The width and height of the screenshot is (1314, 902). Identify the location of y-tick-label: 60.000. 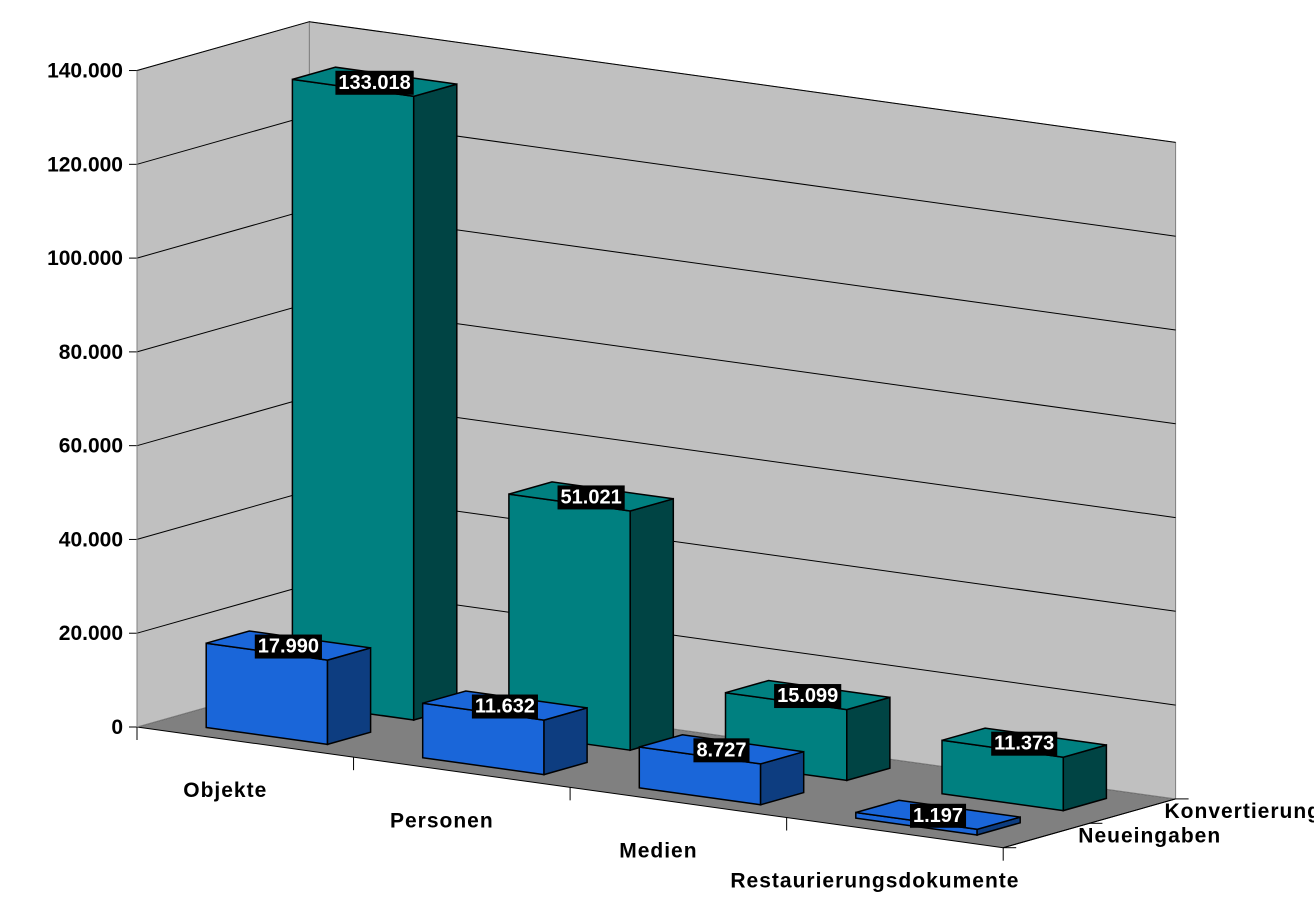
(91, 446).